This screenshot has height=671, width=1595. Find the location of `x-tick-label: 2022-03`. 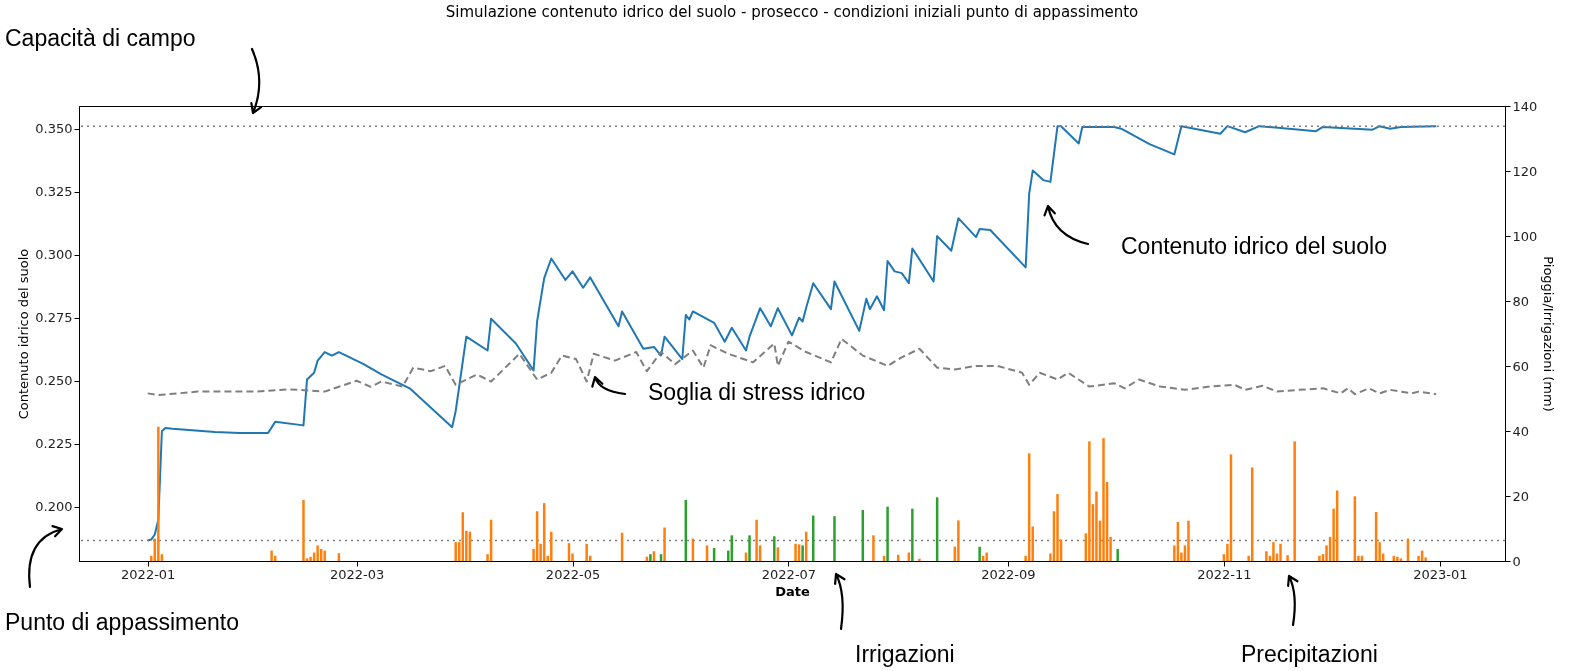

x-tick-label: 2022-03 is located at coordinates (357, 574).